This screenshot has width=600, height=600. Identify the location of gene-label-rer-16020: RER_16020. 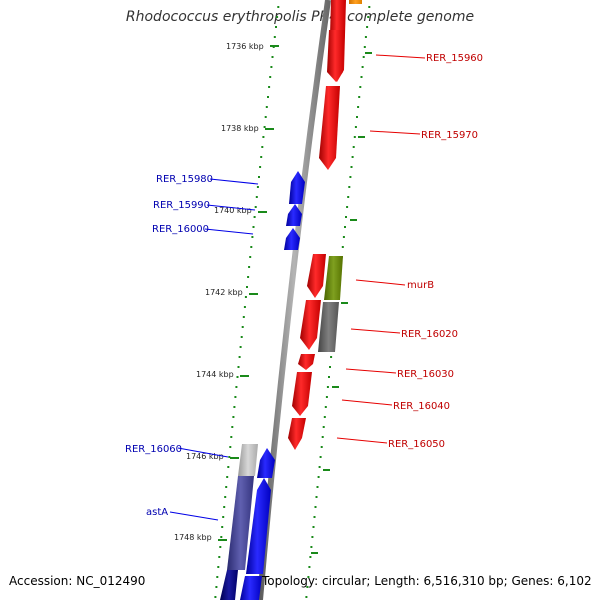
(429, 334).